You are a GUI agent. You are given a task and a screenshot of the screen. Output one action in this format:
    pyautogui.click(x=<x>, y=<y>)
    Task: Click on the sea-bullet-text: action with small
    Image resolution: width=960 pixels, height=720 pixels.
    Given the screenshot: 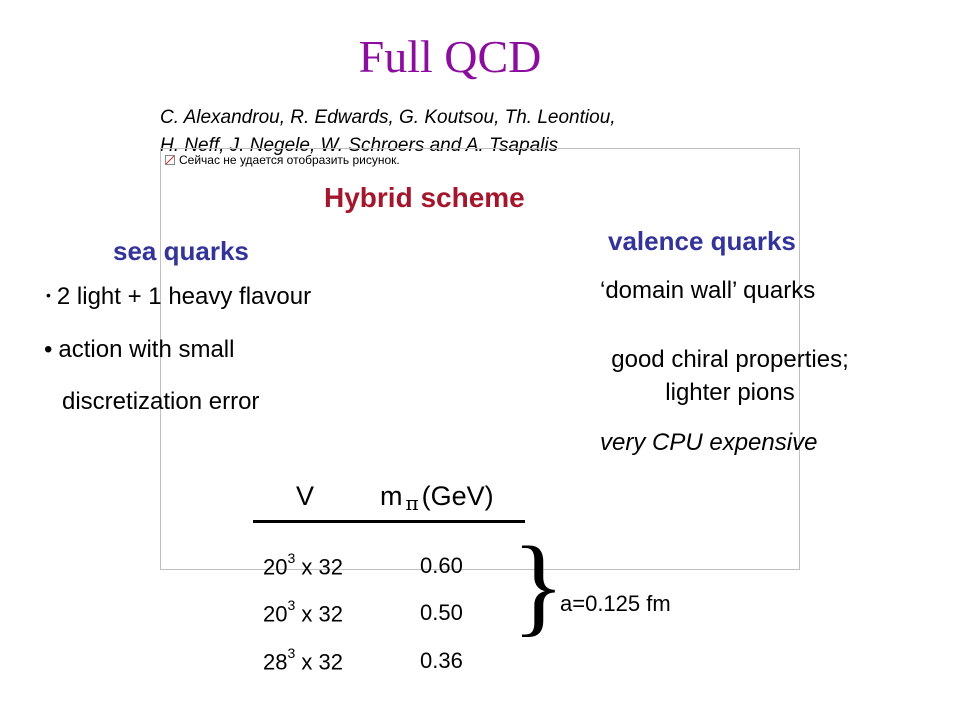 What is the action you would take?
    pyautogui.click(x=146, y=349)
    